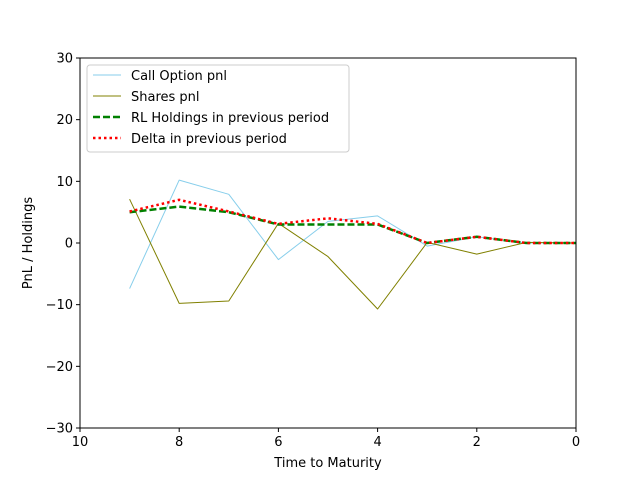  What do you see at coordinates (179, 76) in the screenshot?
I see `legend-label-1: Call Option pnl` at bounding box center [179, 76].